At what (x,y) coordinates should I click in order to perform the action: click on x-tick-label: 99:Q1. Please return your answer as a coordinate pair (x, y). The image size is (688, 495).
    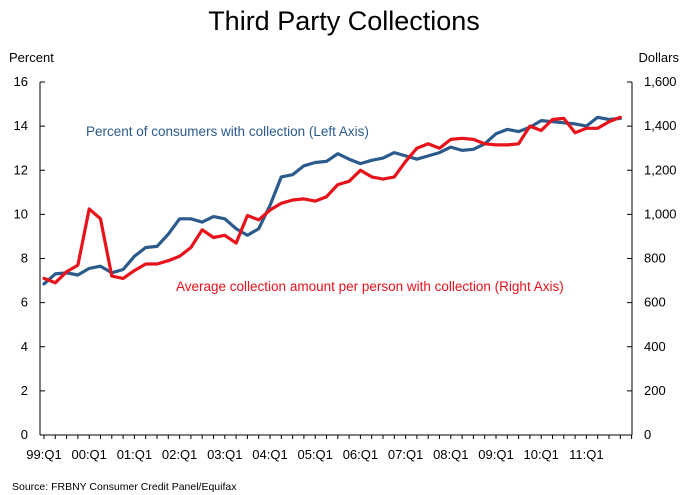
    Looking at the image, I should click on (43, 454).